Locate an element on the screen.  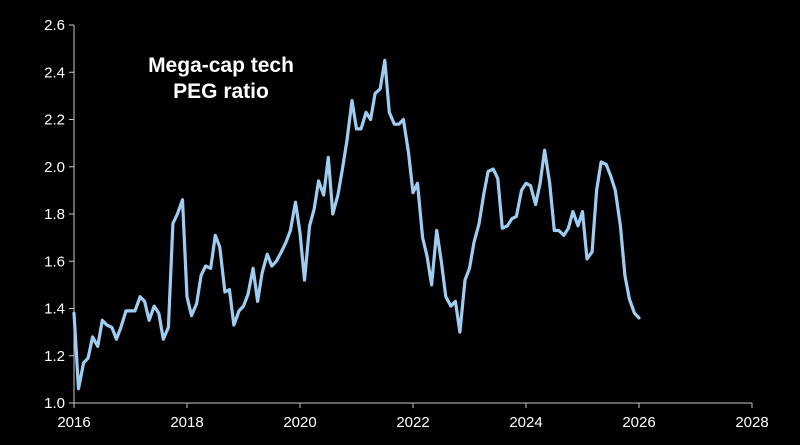
y-tick-label: 1.6 is located at coordinates (54, 261).